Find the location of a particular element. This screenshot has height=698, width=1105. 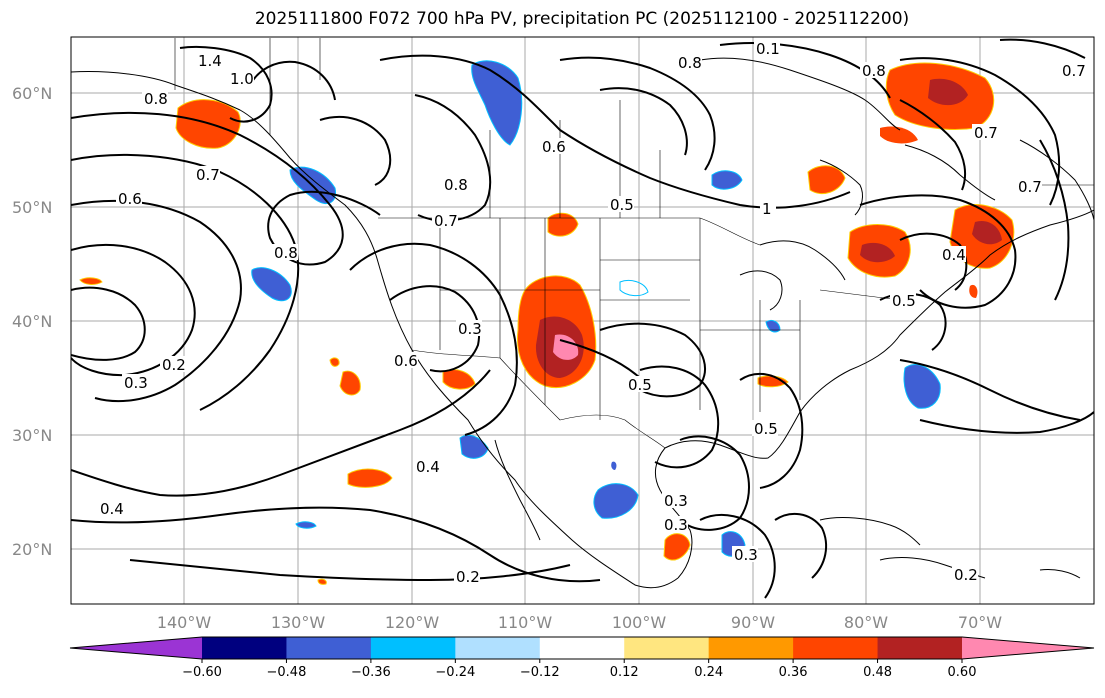

contour-label: 1.4 is located at coordinates (210, 61).